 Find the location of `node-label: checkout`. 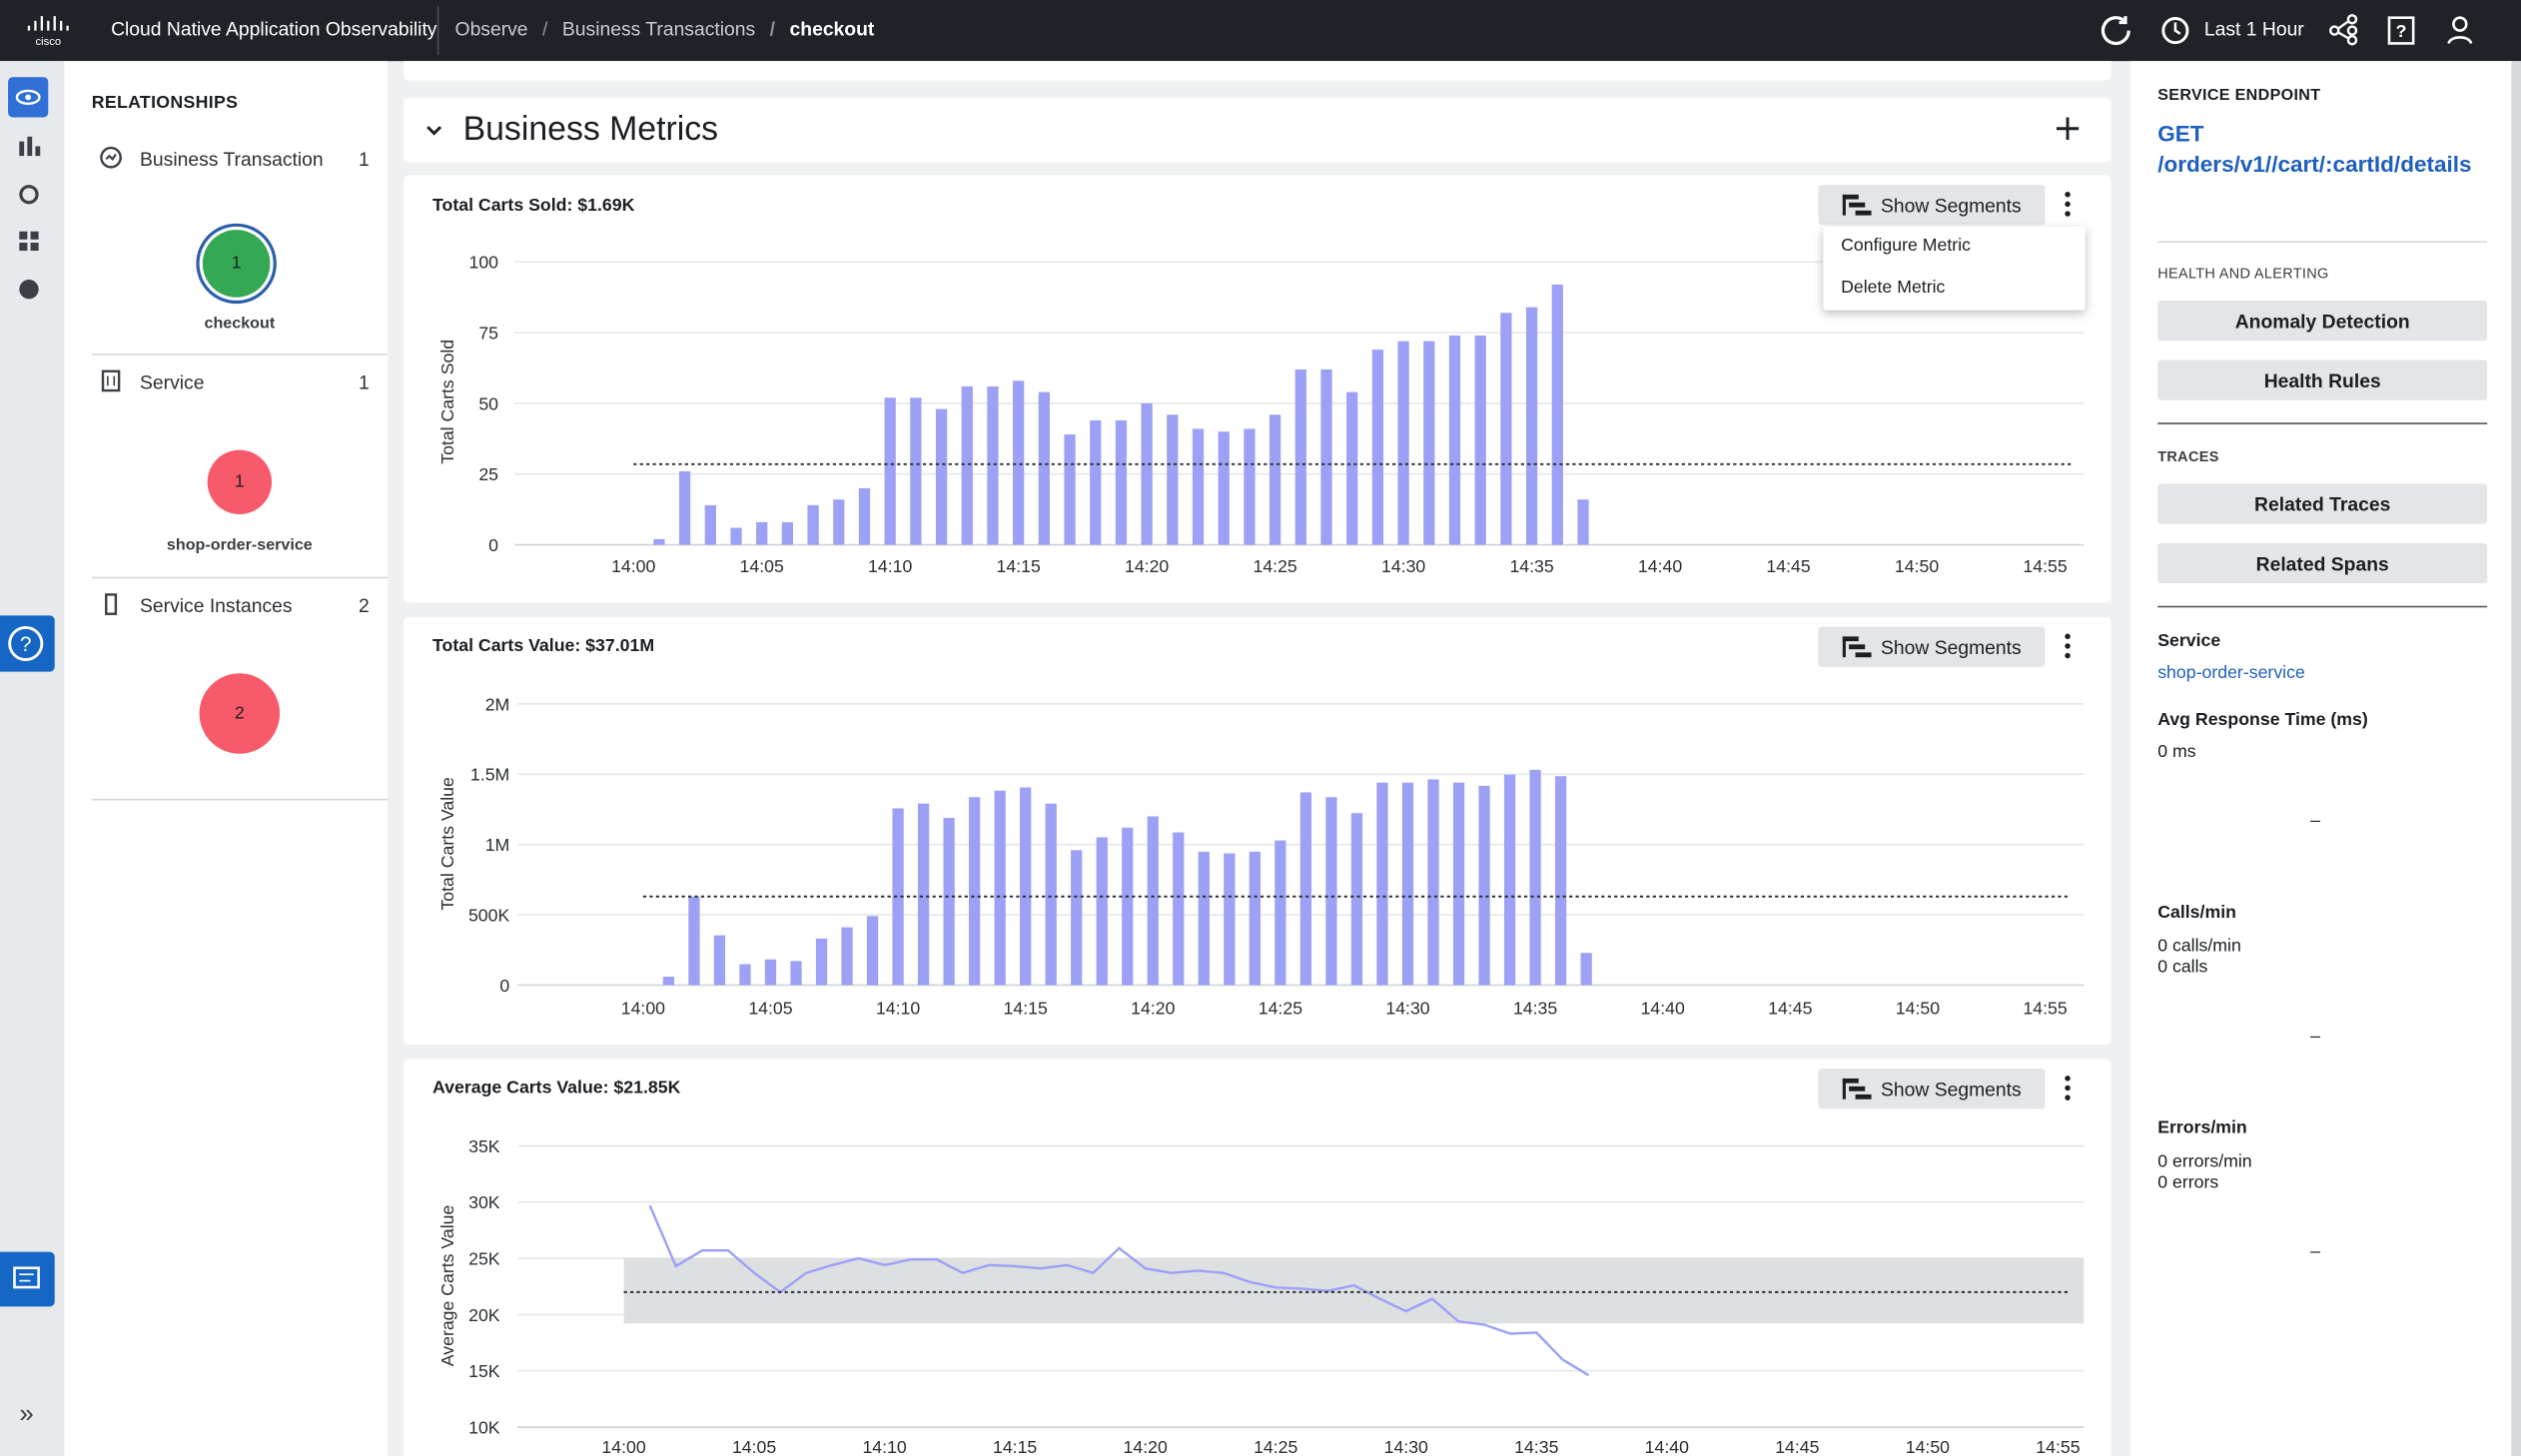

node-label: checkout is located at coordinates (240, 324).